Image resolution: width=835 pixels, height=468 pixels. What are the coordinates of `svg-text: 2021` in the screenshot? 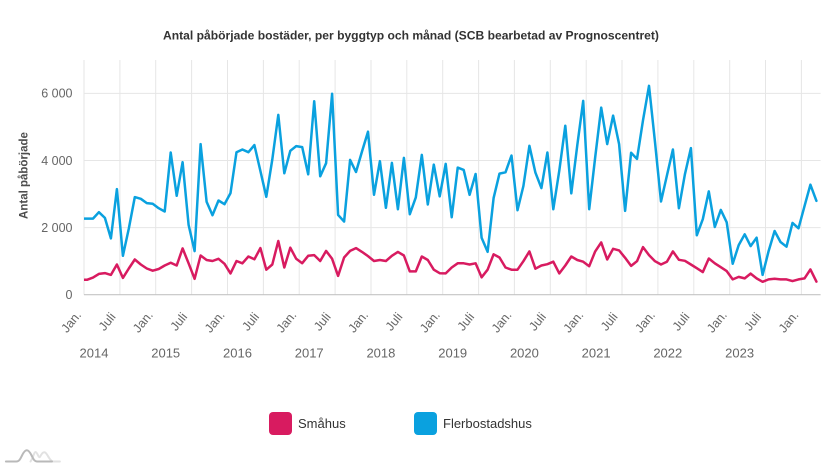 It's located at (596, 352).